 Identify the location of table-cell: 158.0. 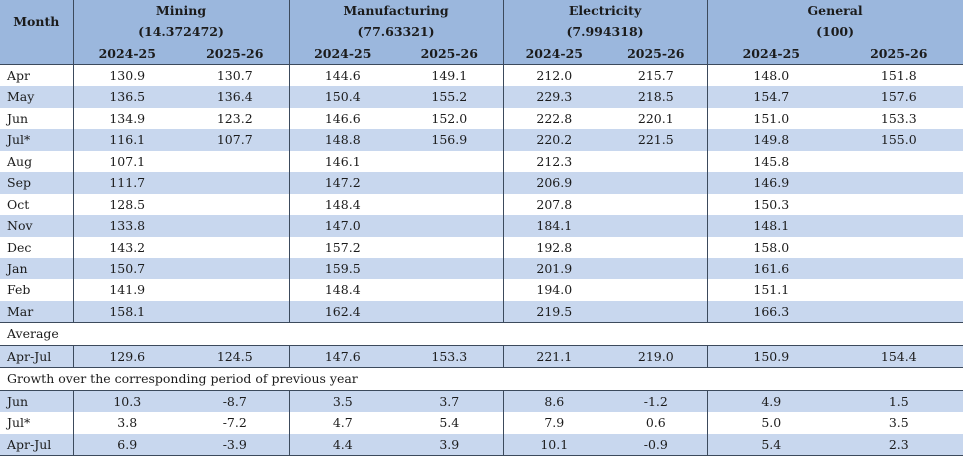
(771, 247).